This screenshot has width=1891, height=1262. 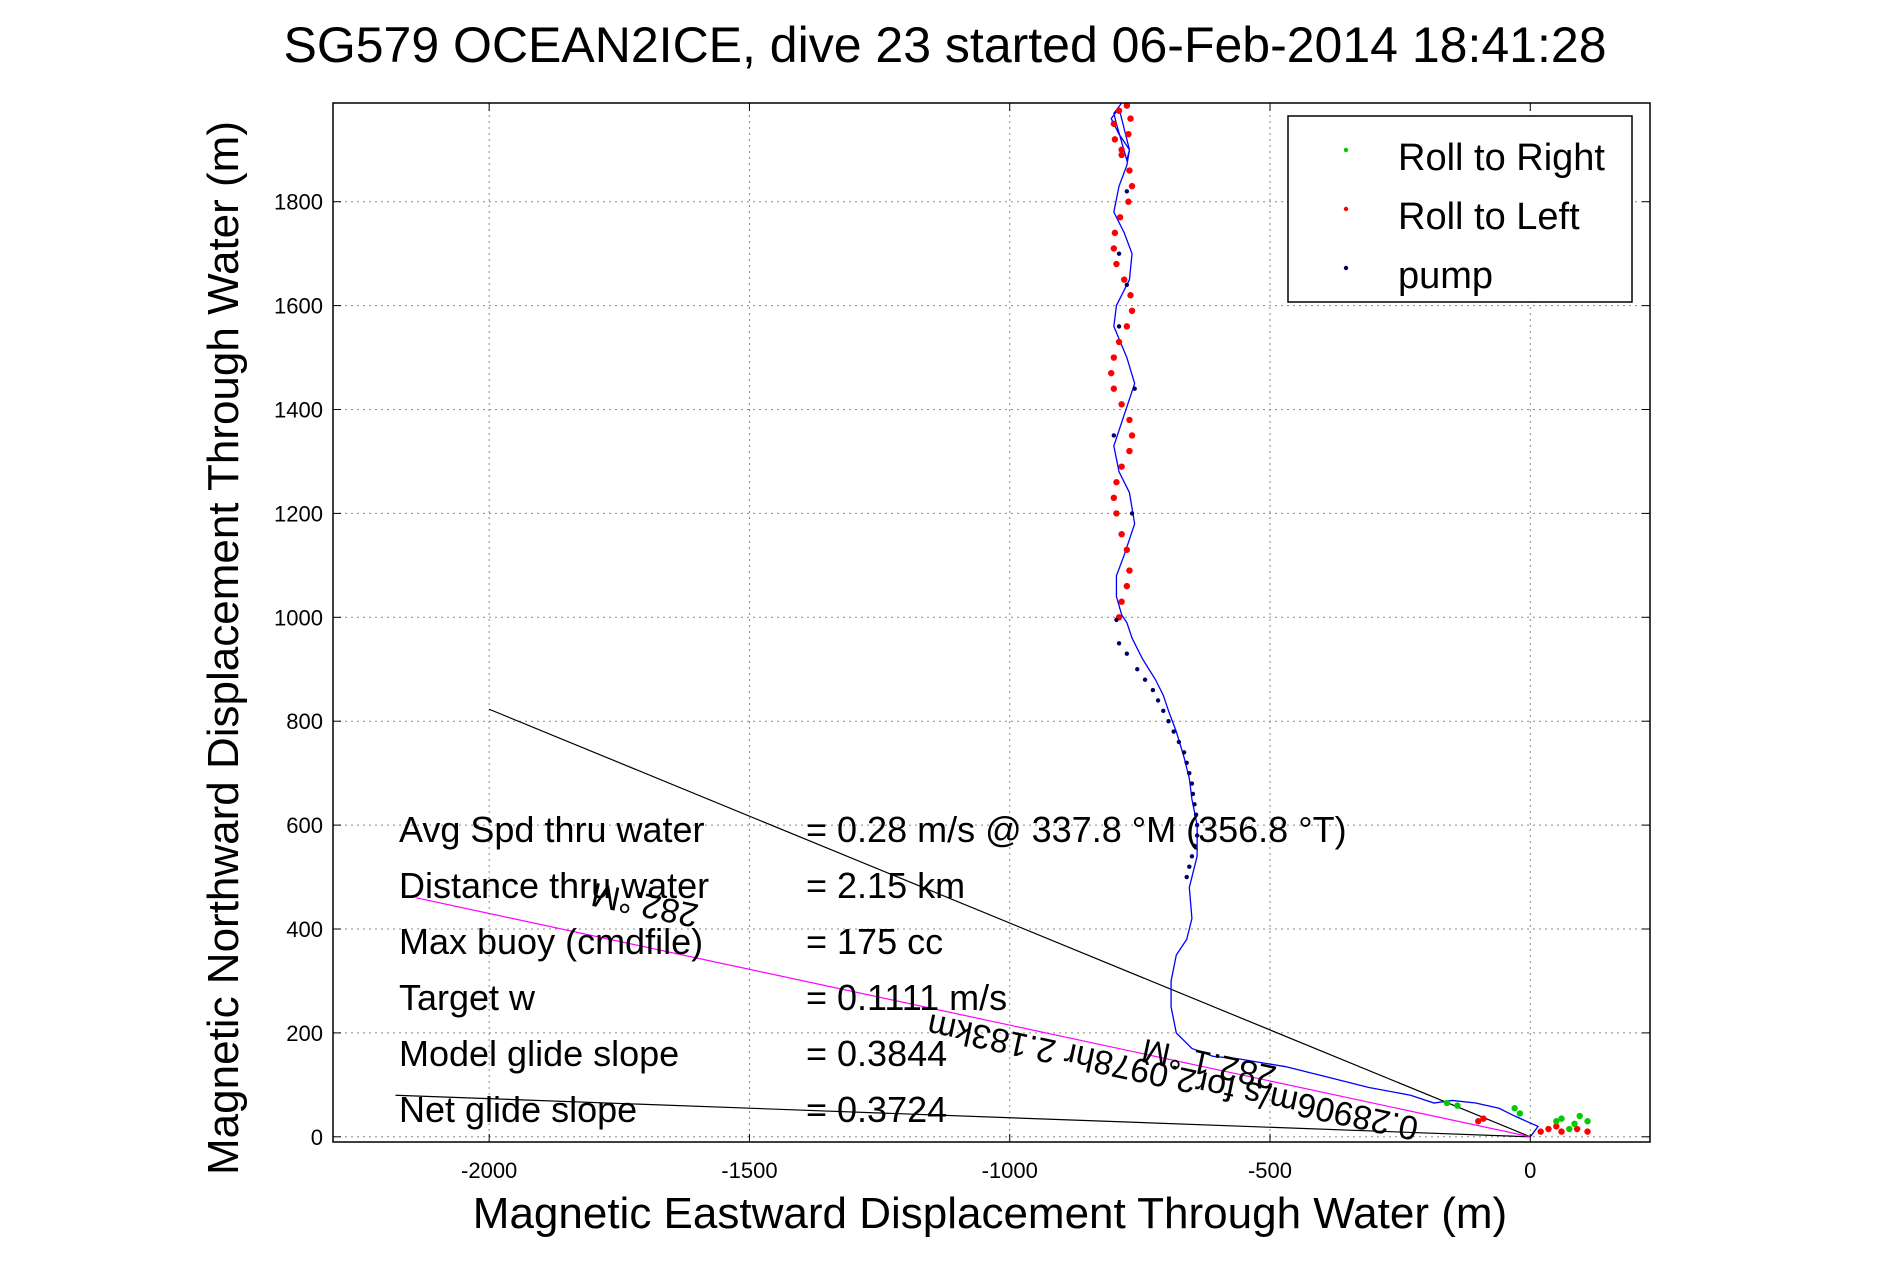 What do you see at coordinates (304, 825) in the screenshot?
I see `y-tick-label: 600` at bounding box center [304, 825].